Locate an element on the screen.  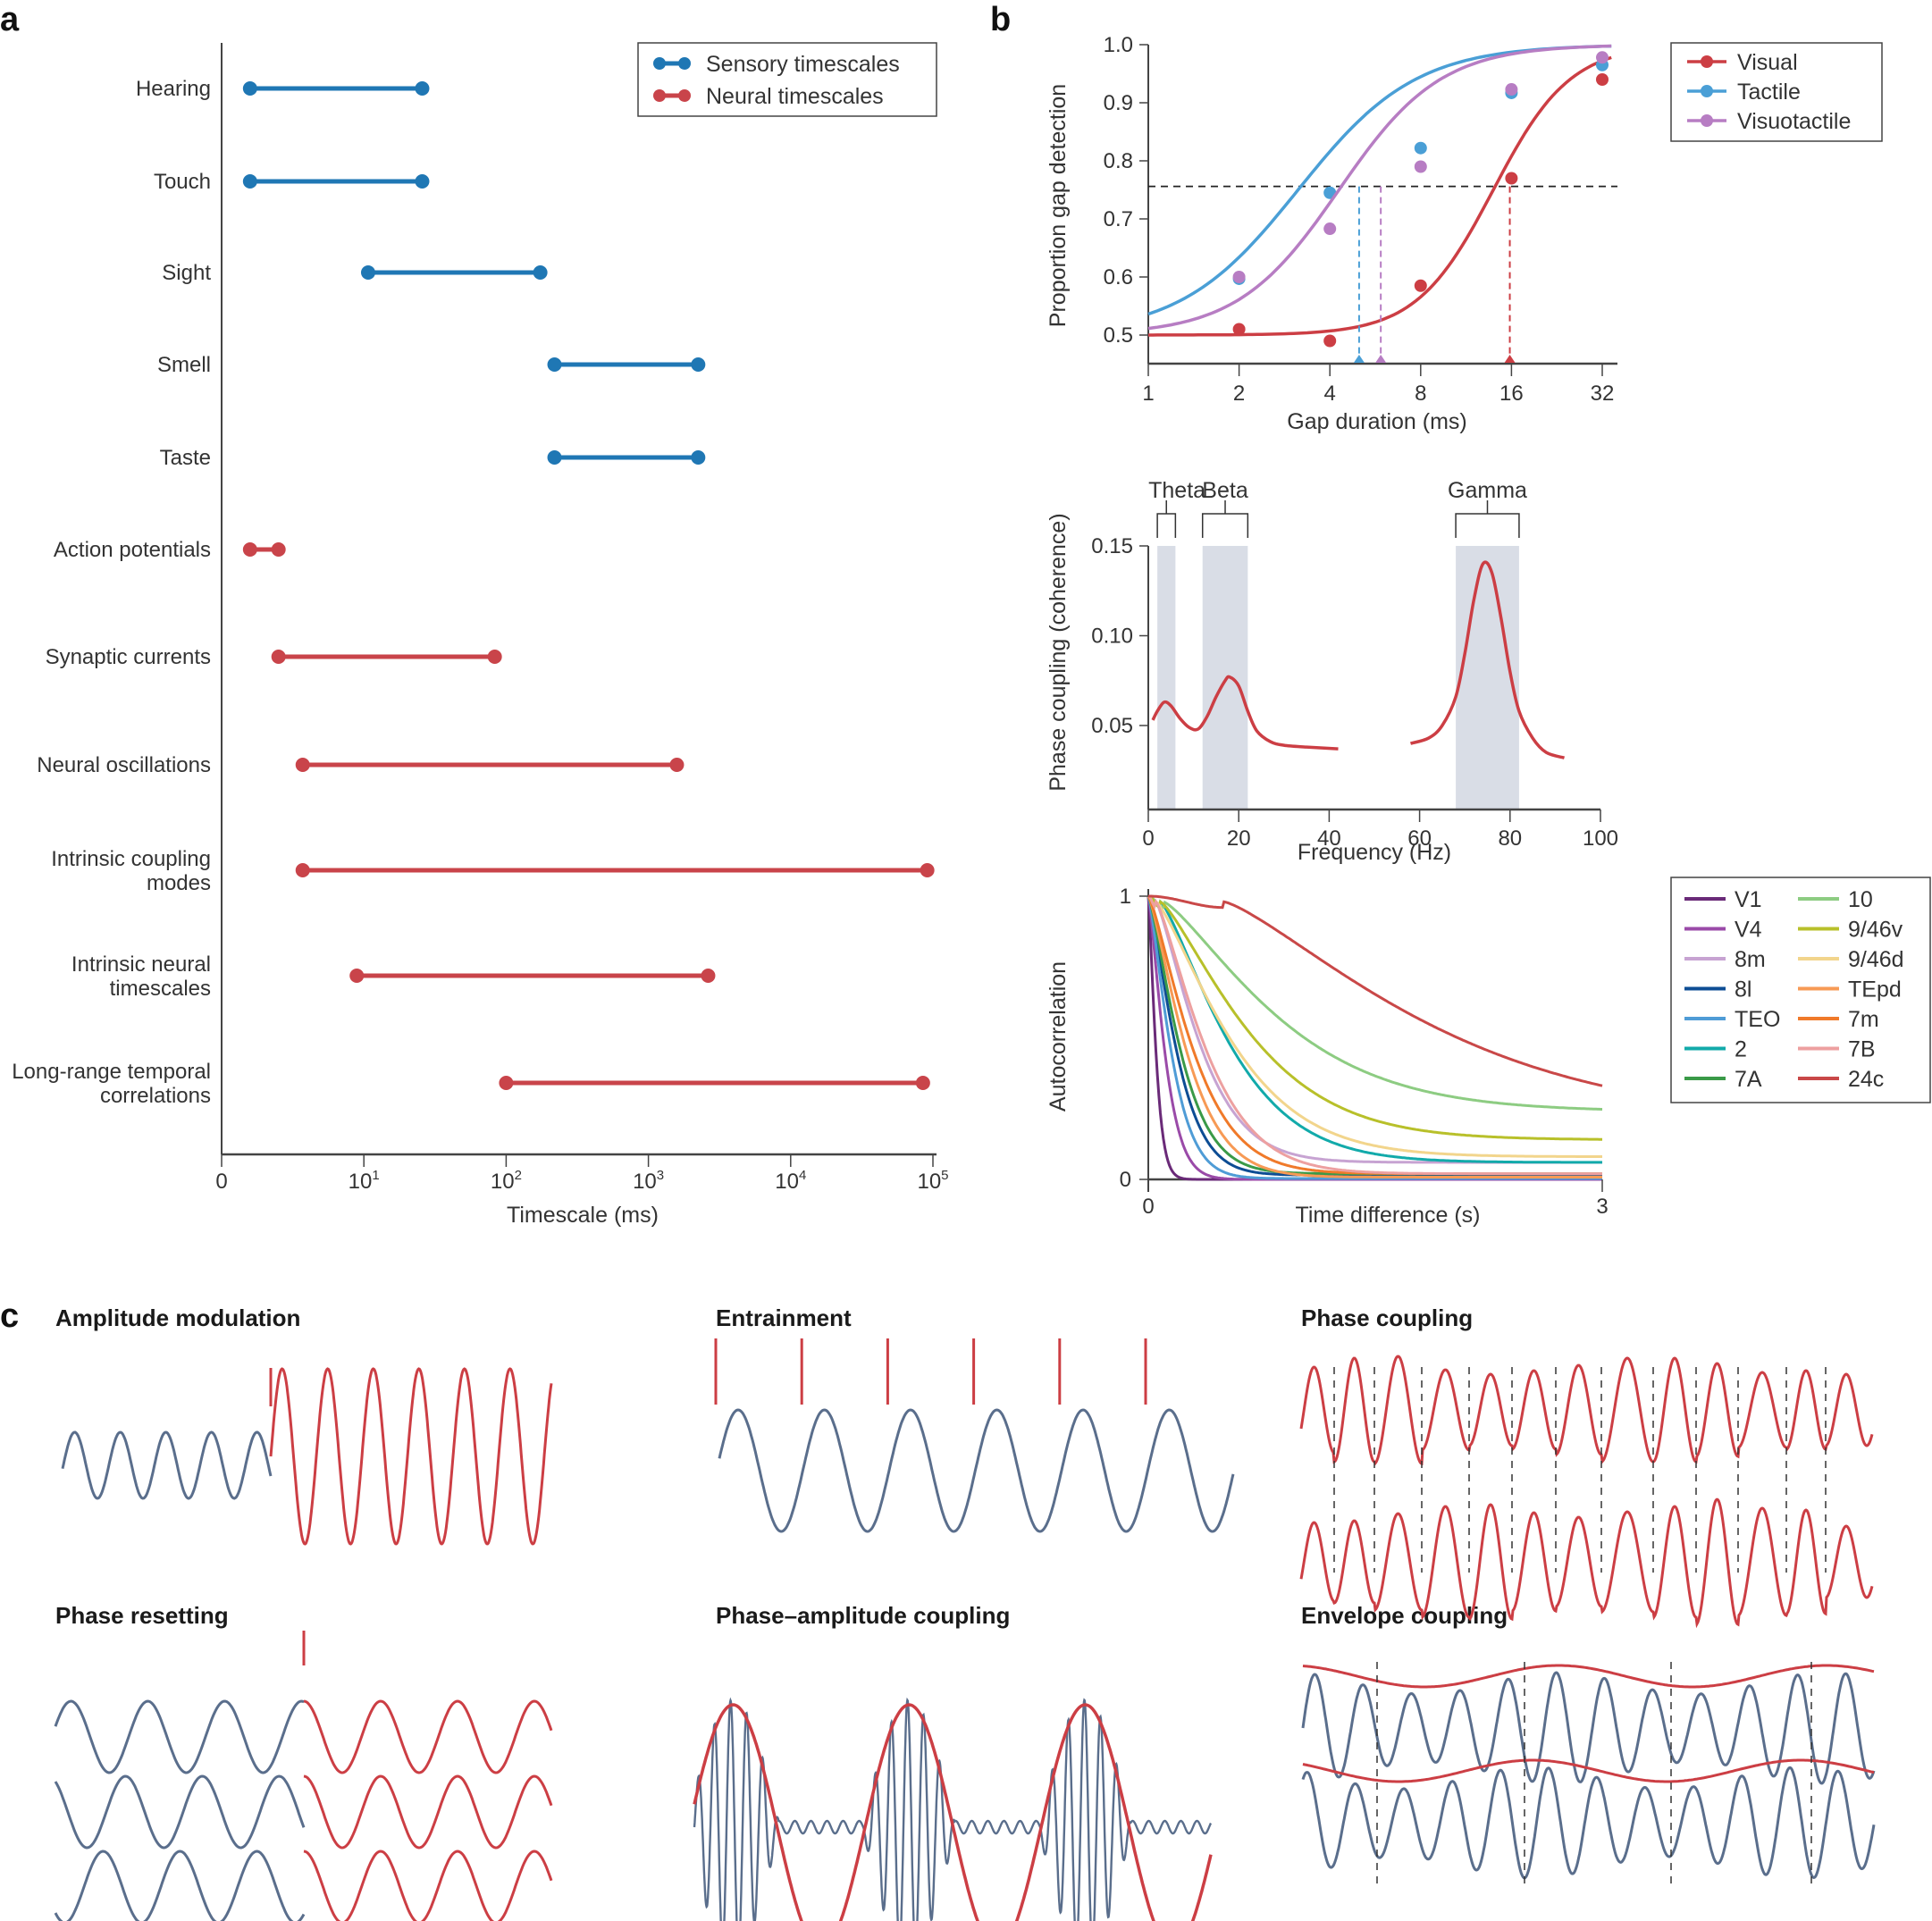
legend-item: 8m is located at coordinates (1725, 959).